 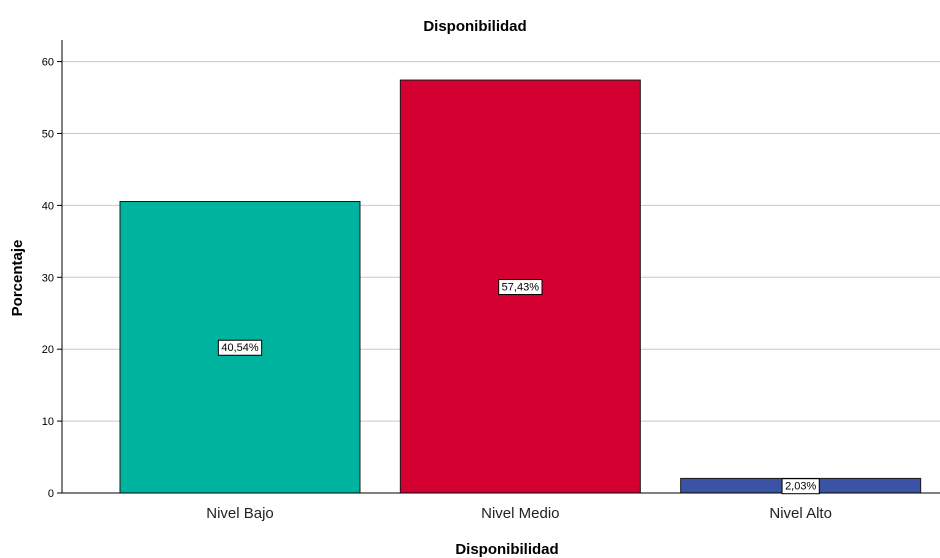 I want to click on data-label: 57,43%, so click(x=520, y=287).